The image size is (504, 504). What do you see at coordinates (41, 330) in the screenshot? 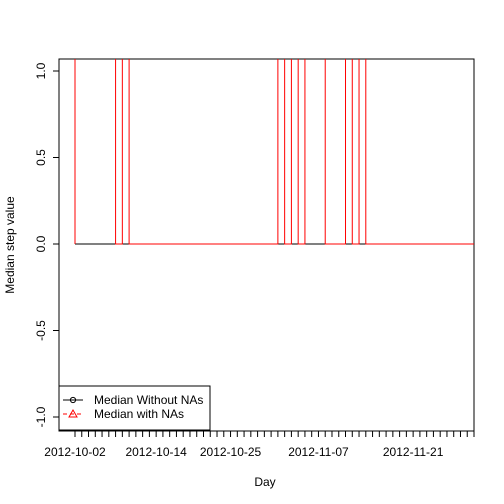
I see `y-tick-label: -0.5` at bounding box center [41, 330].